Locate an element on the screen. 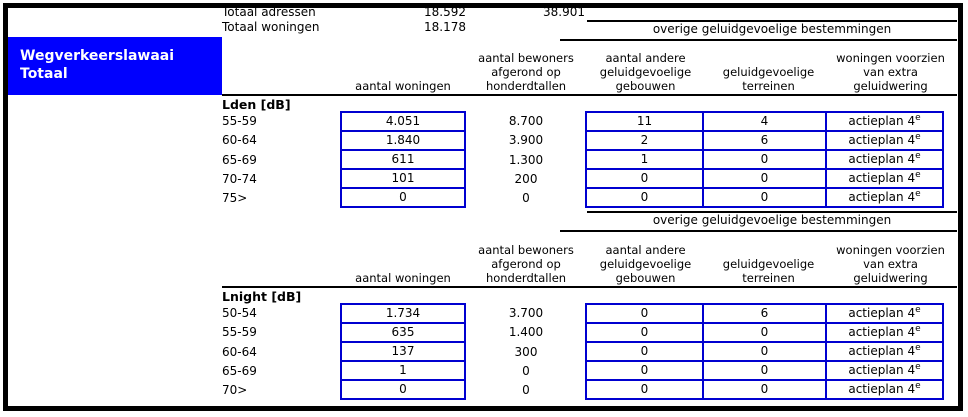  lden-terreinen-cell-4: 0 is located at coordinates (764, 197).